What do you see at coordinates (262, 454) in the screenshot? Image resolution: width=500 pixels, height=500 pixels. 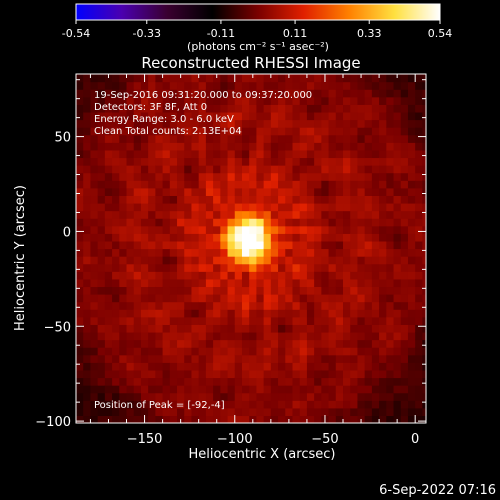 I see `x-axis-label: Heliocentric X (arcsec)` at bounding box center [262, 454].